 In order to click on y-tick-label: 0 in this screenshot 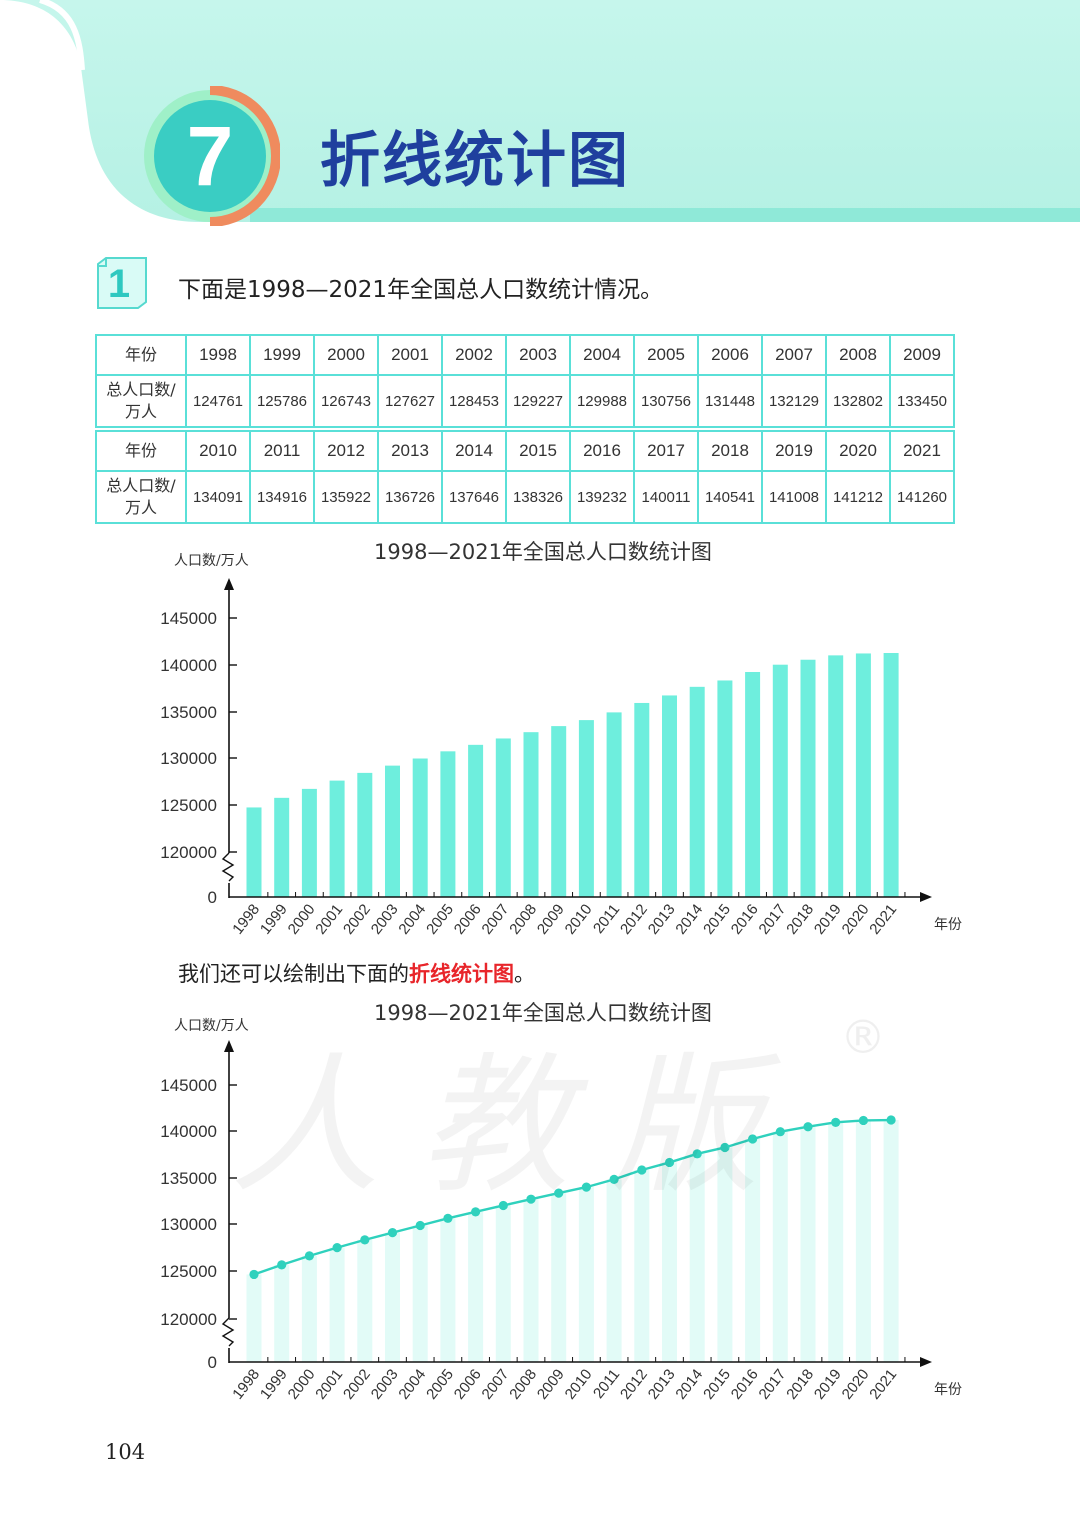, I will do `click(212, 1362)`.